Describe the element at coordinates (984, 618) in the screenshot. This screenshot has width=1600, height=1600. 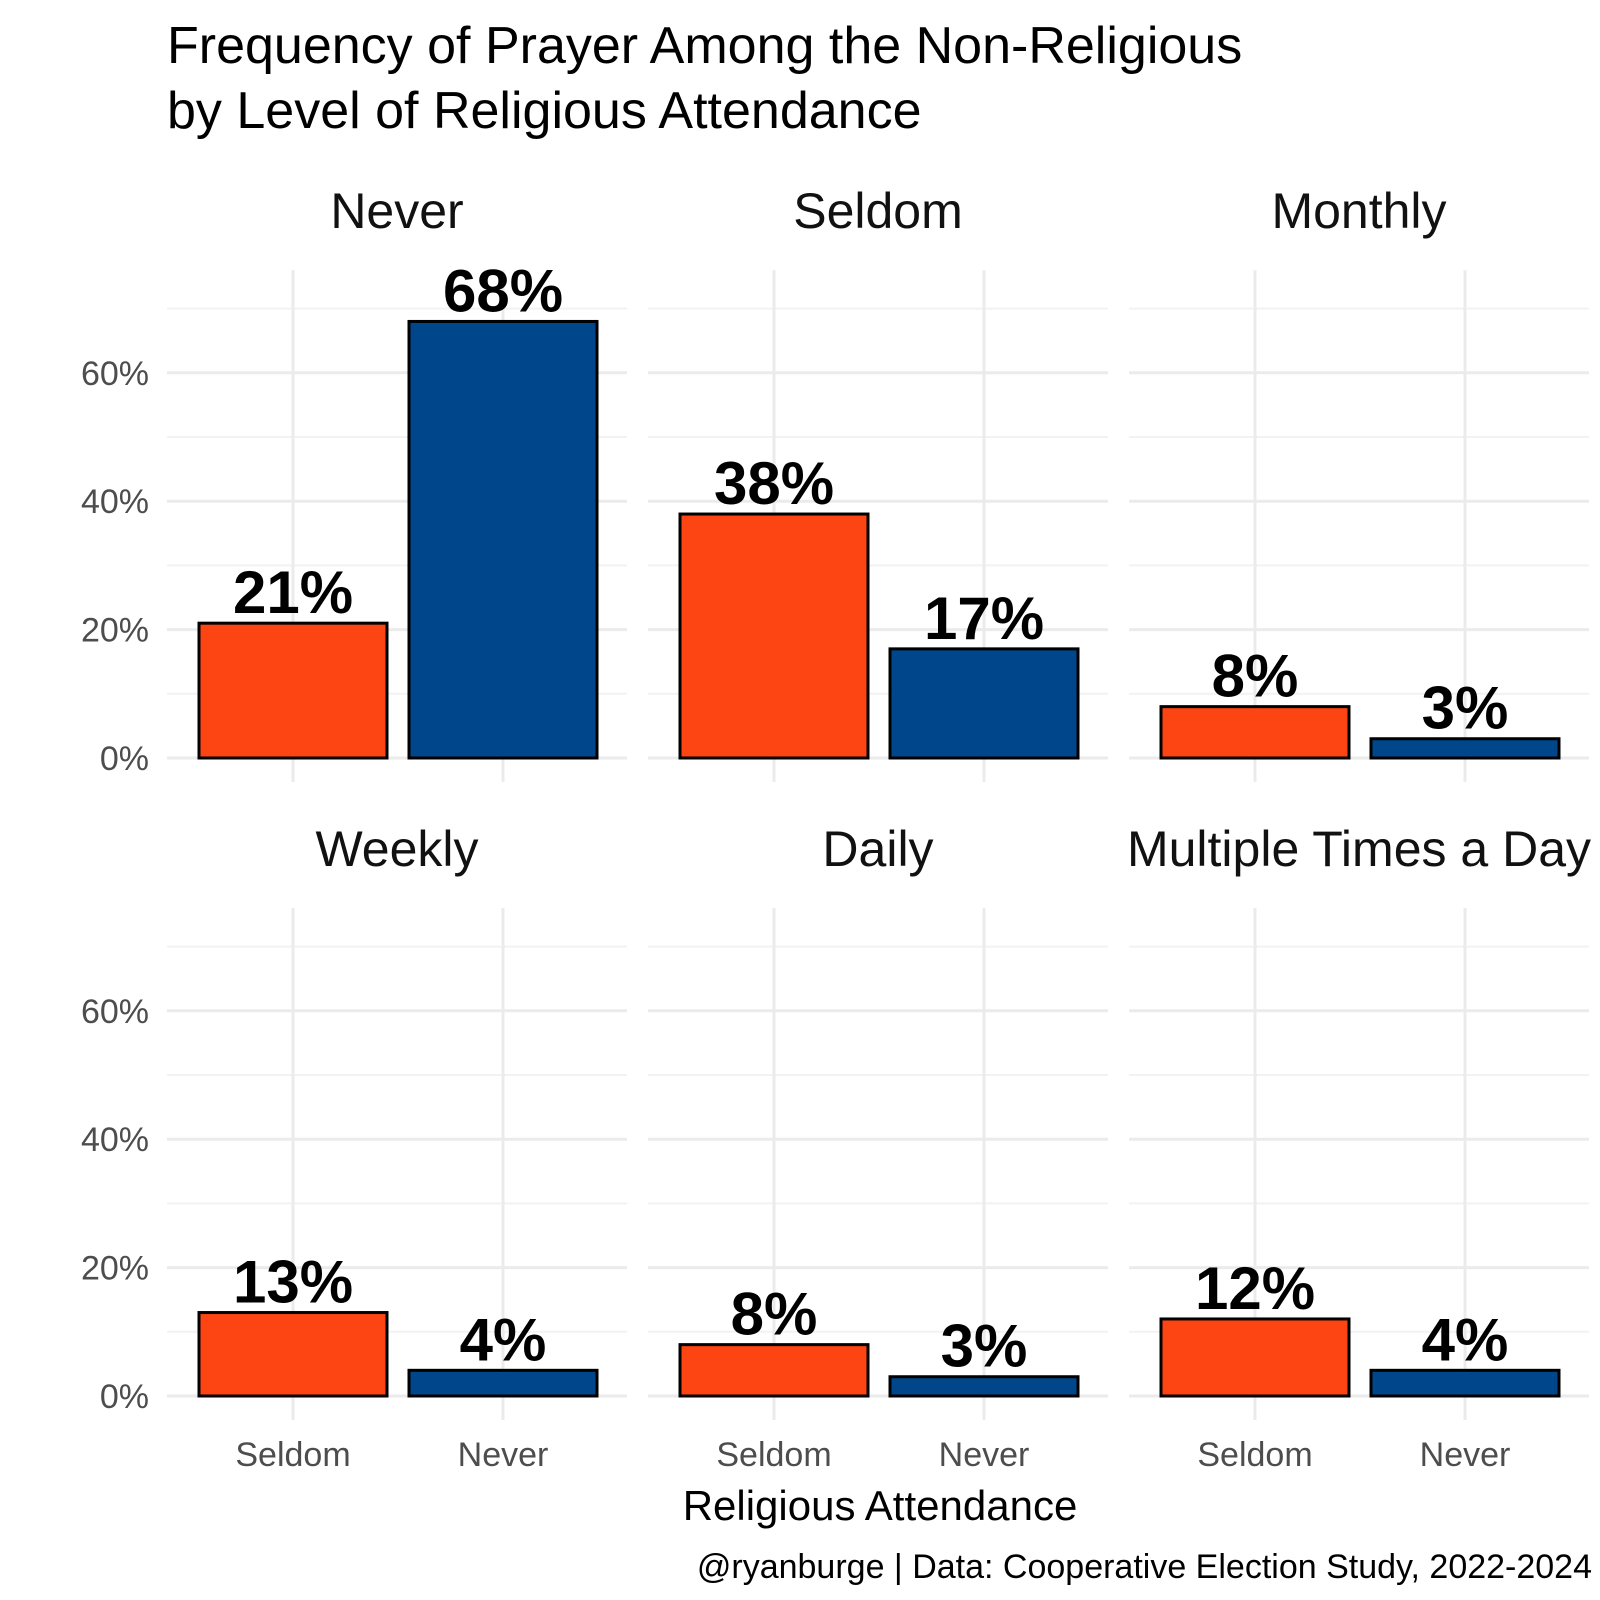
I see `data-label: 17%` at that location.